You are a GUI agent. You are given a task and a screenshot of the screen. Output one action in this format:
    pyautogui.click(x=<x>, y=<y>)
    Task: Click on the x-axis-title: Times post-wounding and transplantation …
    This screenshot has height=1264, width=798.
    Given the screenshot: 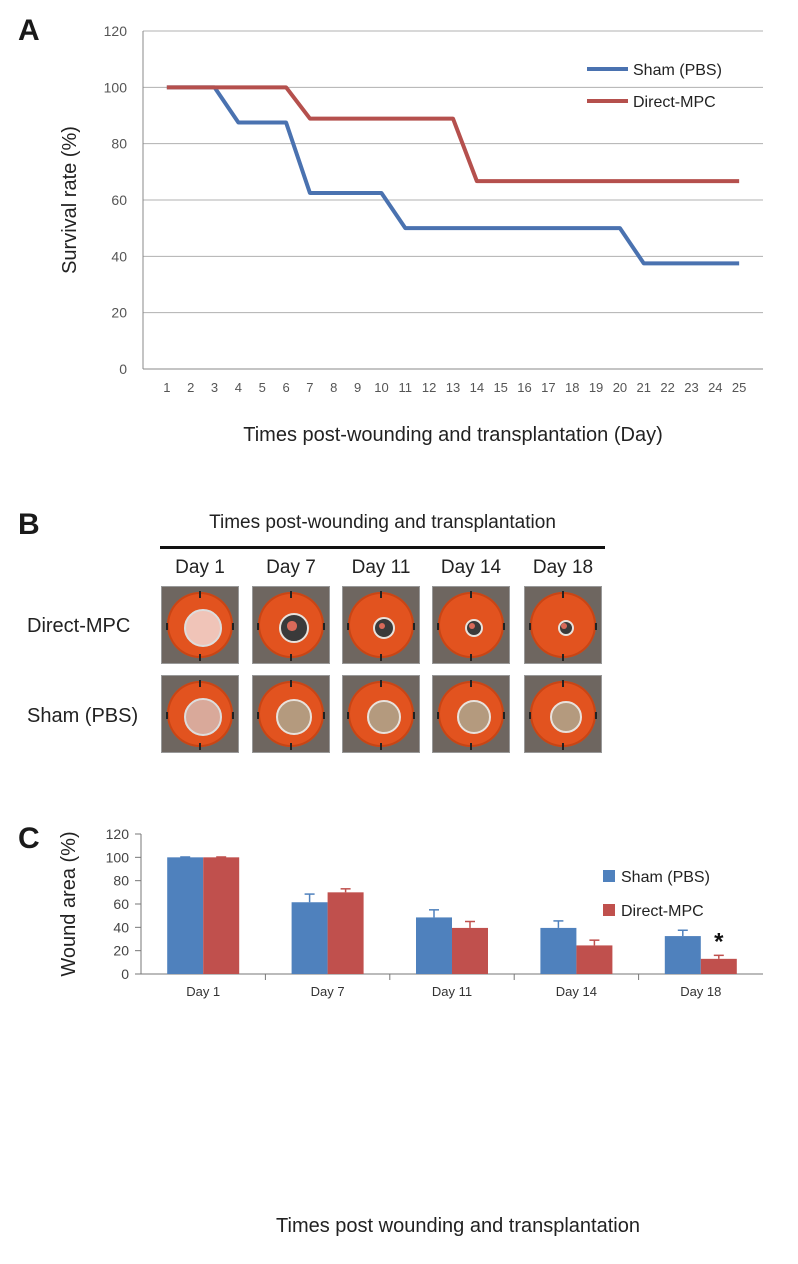 What is the action you would take?
    pyautogui.click(x=452, y=435)
    